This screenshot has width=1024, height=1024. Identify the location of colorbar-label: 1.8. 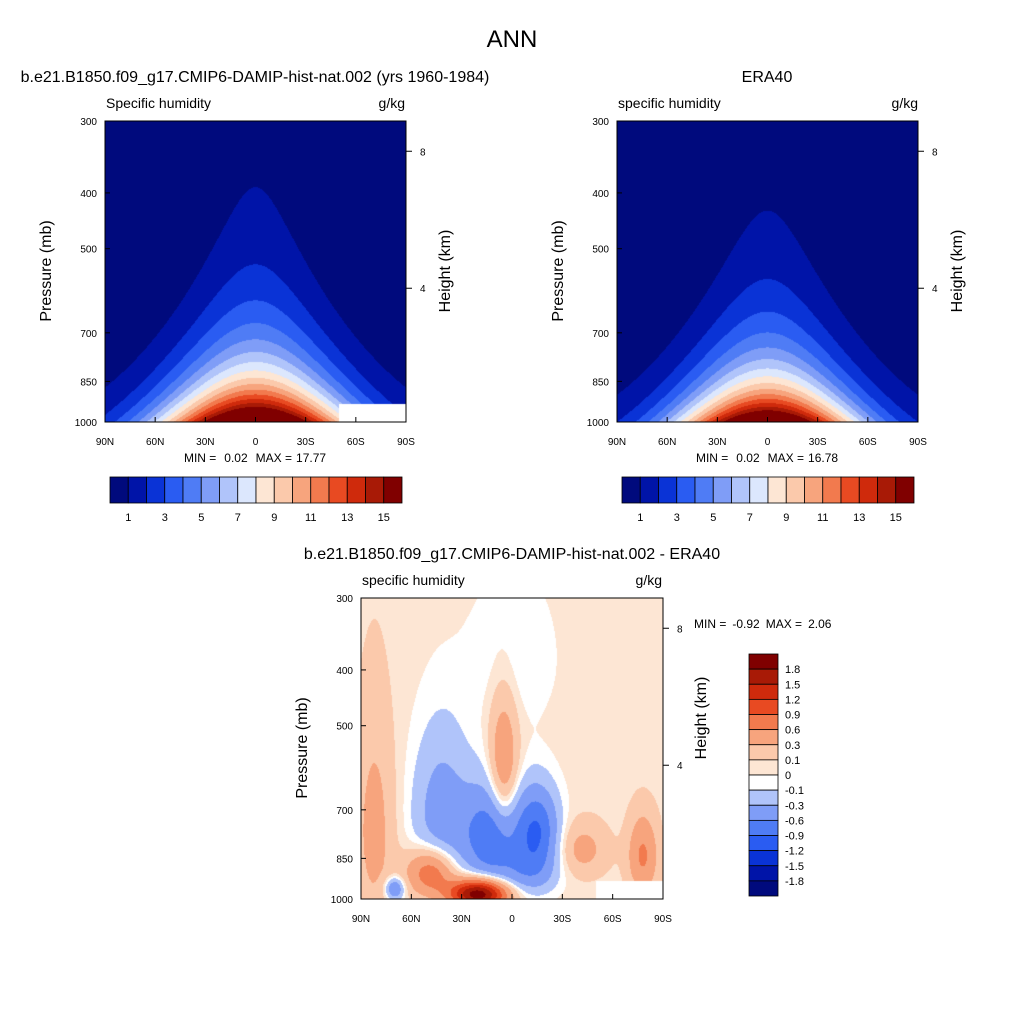
(792, 670).